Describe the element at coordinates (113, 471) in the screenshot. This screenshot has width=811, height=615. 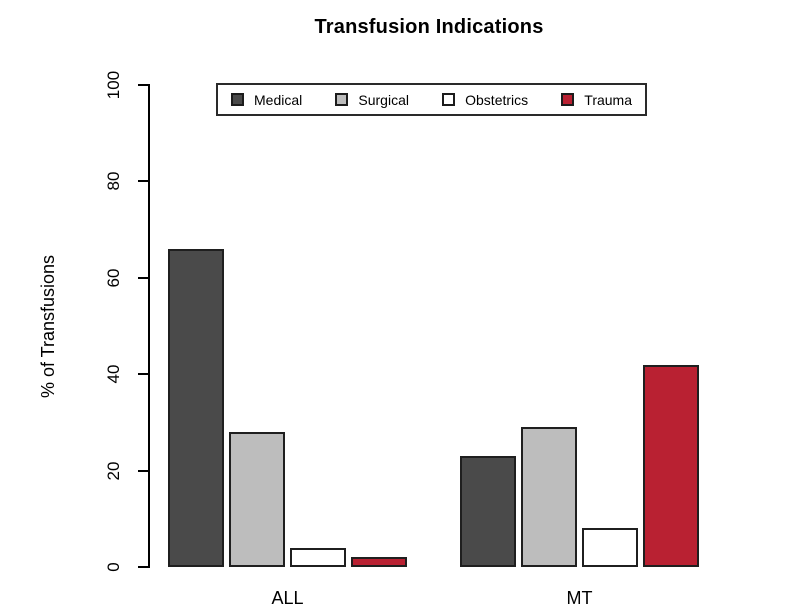
I see `y-tick-label-20: 20` at that location.